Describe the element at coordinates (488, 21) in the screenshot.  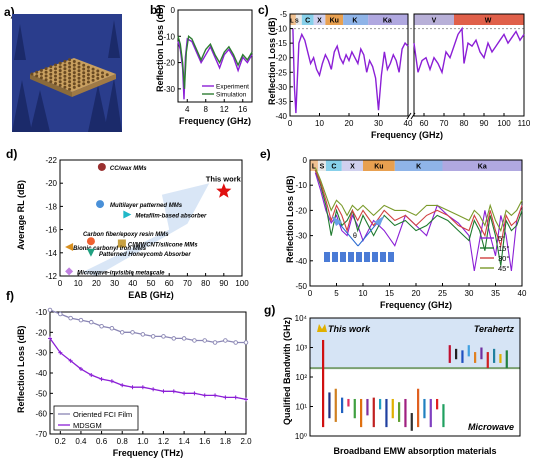
I see `band-label: W` at that location.